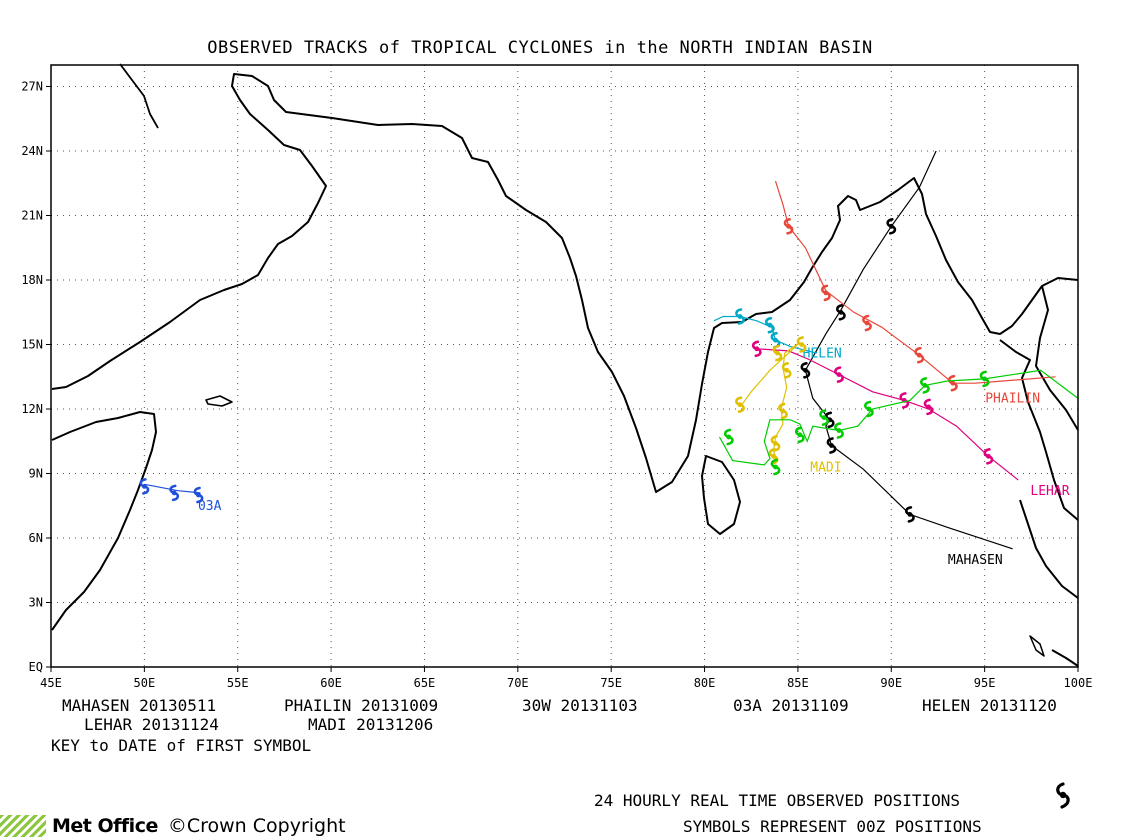  Describe the element at coordinates (32, 87) in the screenshot. I see `y-tick-label: 27N` at that location.